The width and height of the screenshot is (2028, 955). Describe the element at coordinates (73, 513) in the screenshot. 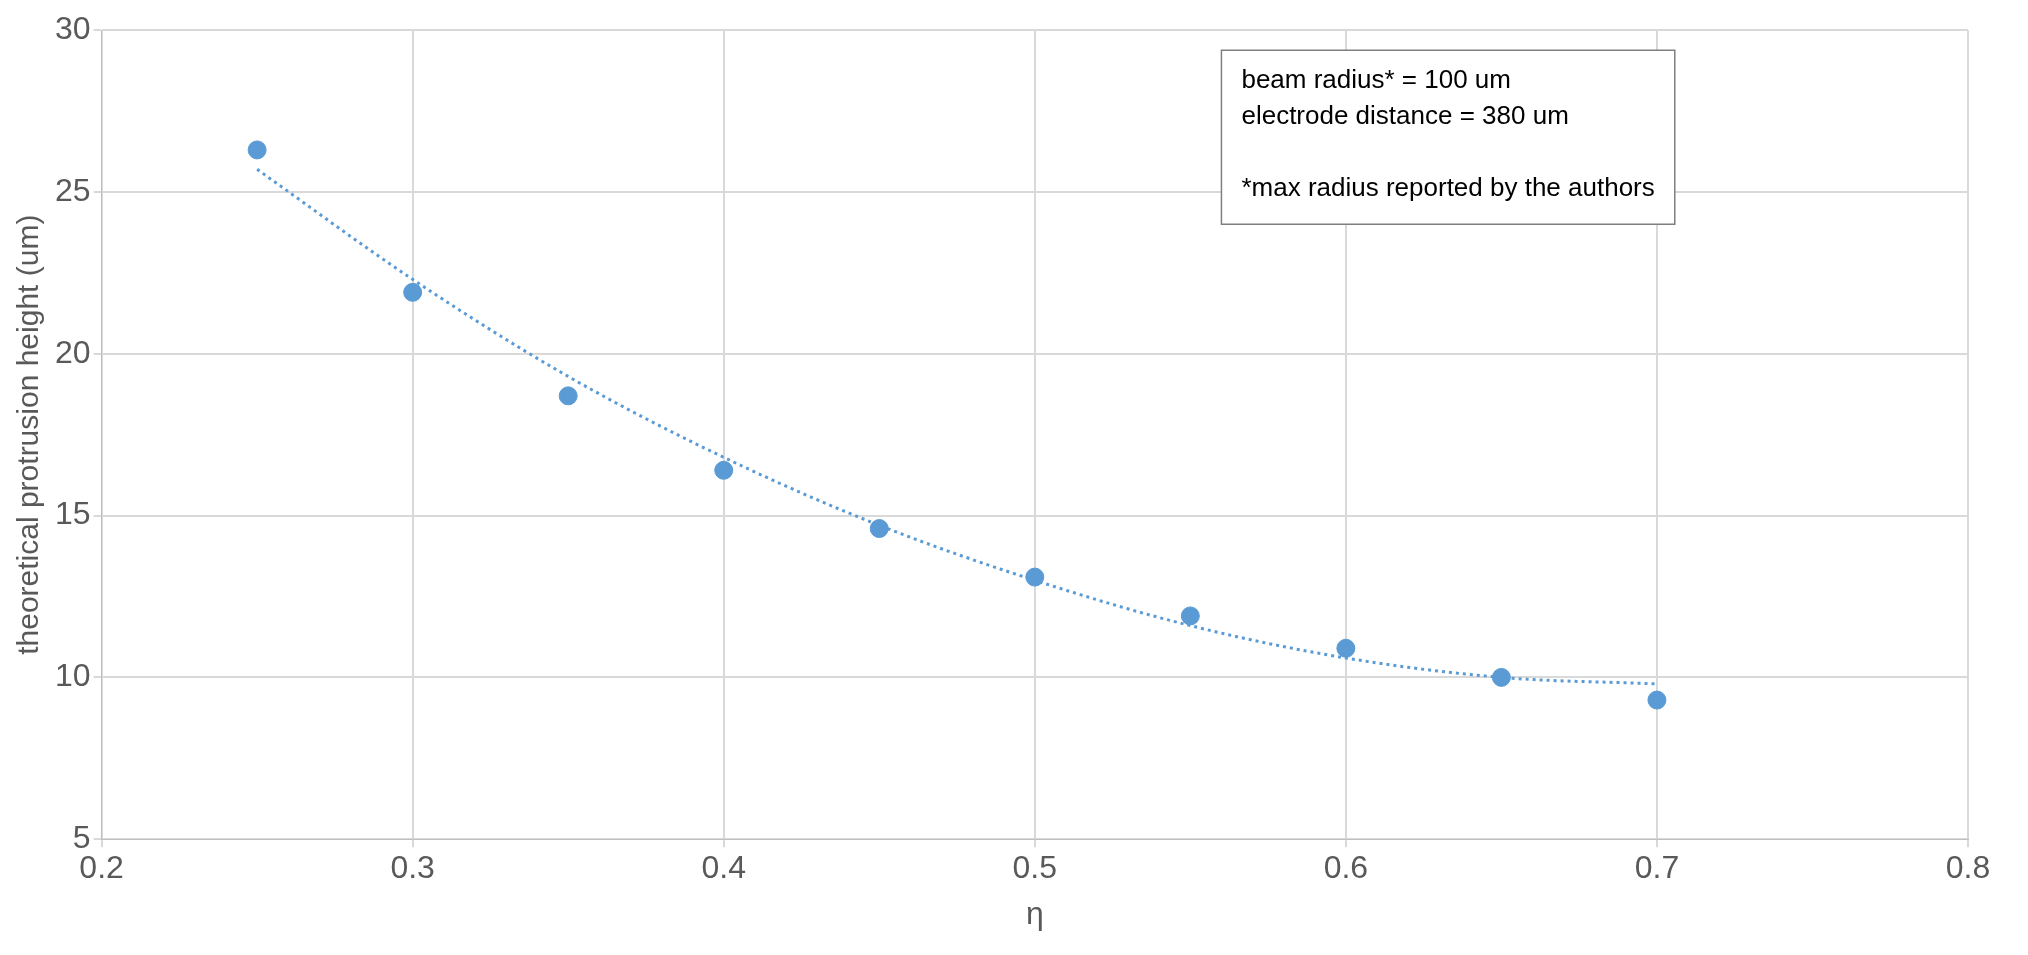

I see `y-tick-label: 15` at that location.